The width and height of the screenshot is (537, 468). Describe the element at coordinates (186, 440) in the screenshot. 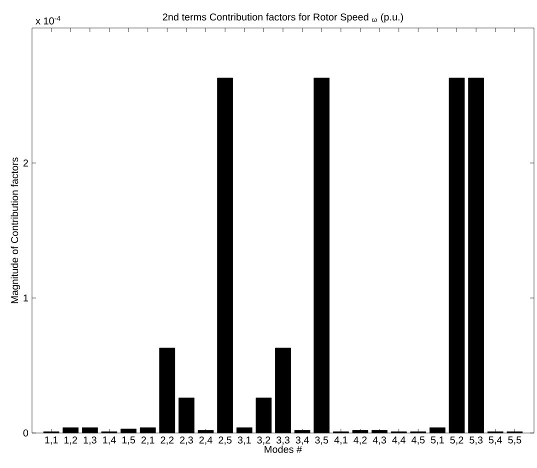

I see `x-tick-label: 2,3` at that location.